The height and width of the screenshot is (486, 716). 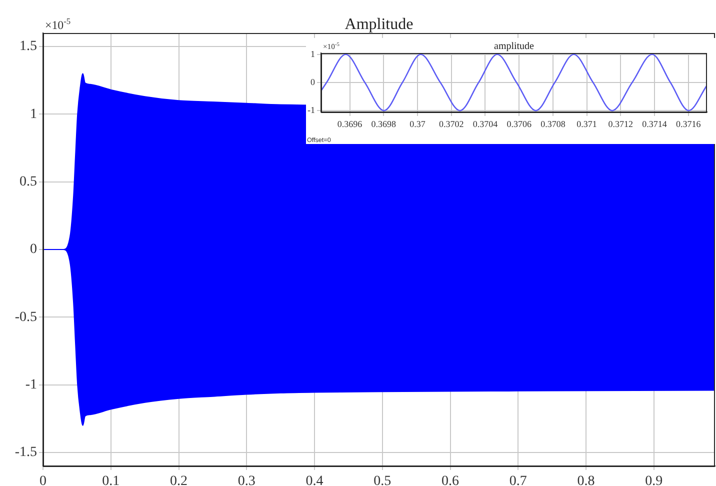 I want to click on x-tick-label: 0.3704, so click(x=485, y=123).